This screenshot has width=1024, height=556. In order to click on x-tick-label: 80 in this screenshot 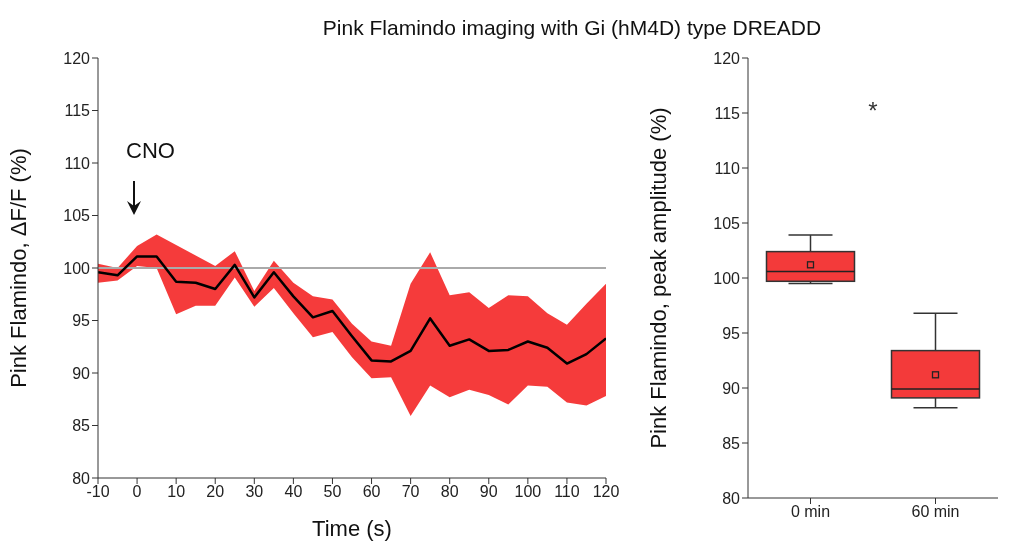, I will do `click(449, 492)`.